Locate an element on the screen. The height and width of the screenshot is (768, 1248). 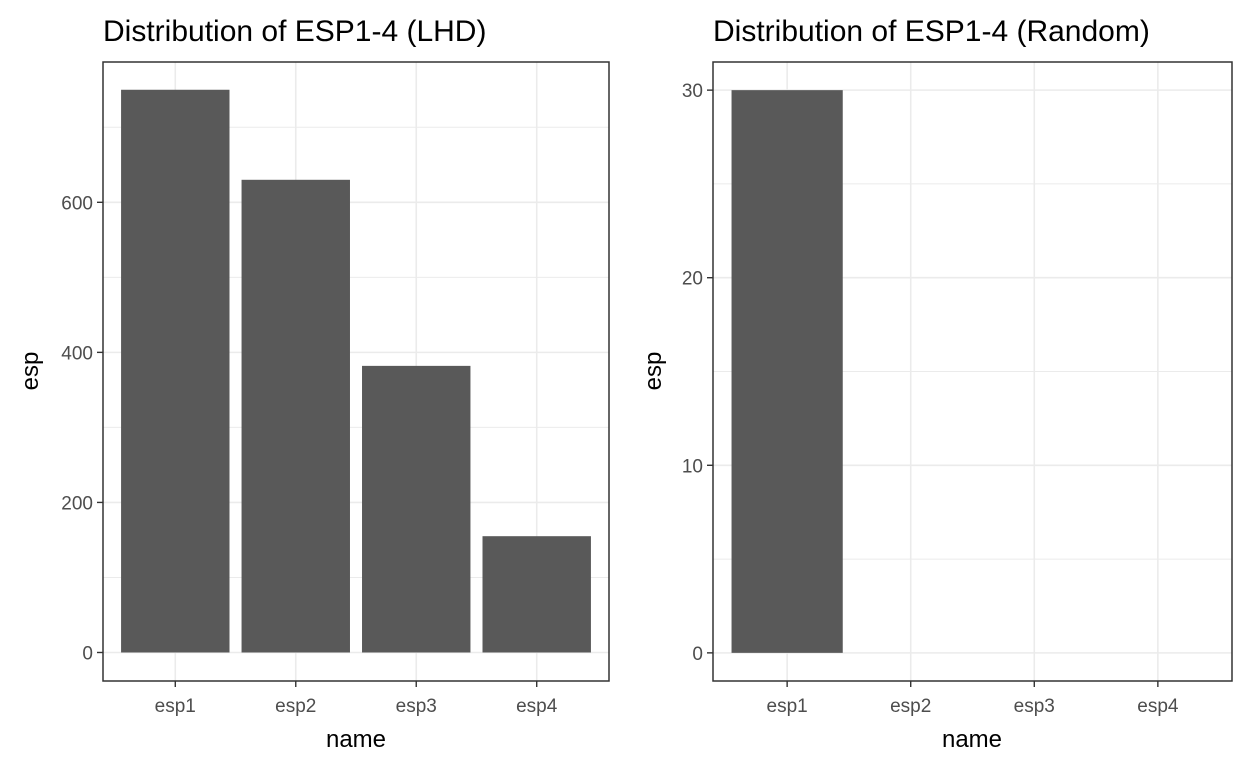
y-tick-label: 10 is located at coordinates (692, 466).